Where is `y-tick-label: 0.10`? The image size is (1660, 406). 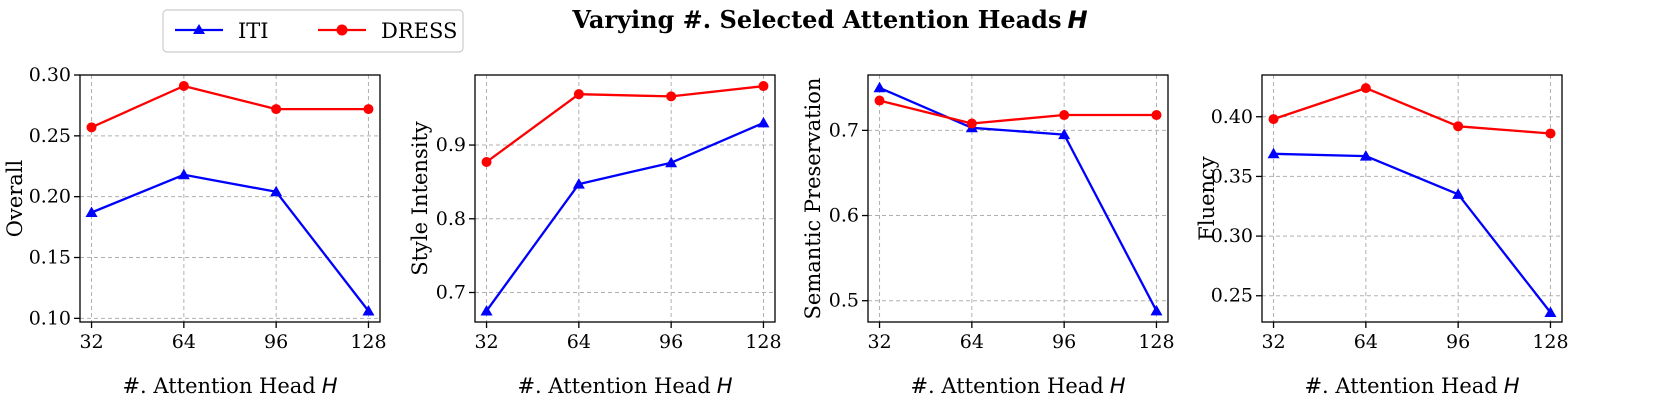 y-tick-label: 0.10 is located at coordinates (50, 318).